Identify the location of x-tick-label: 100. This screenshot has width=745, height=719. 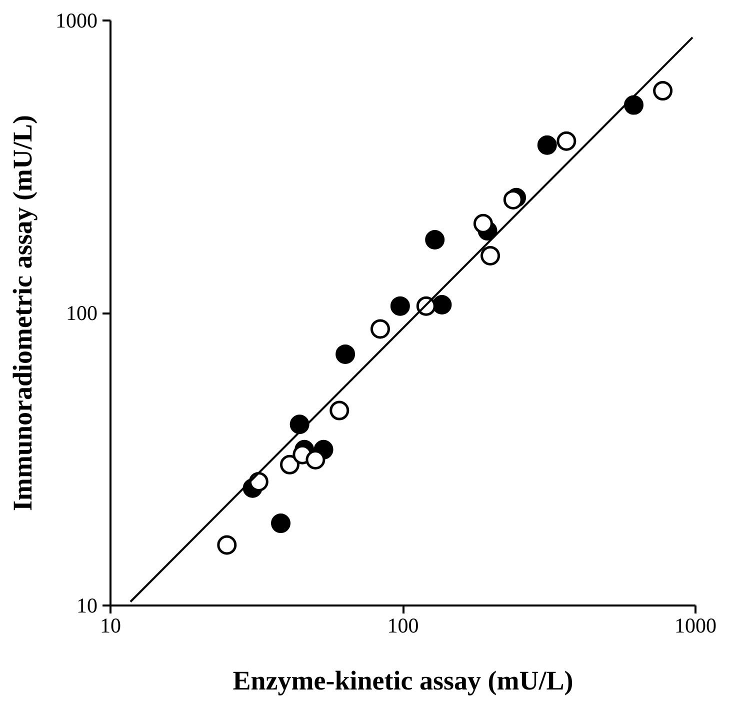
(403, 626).